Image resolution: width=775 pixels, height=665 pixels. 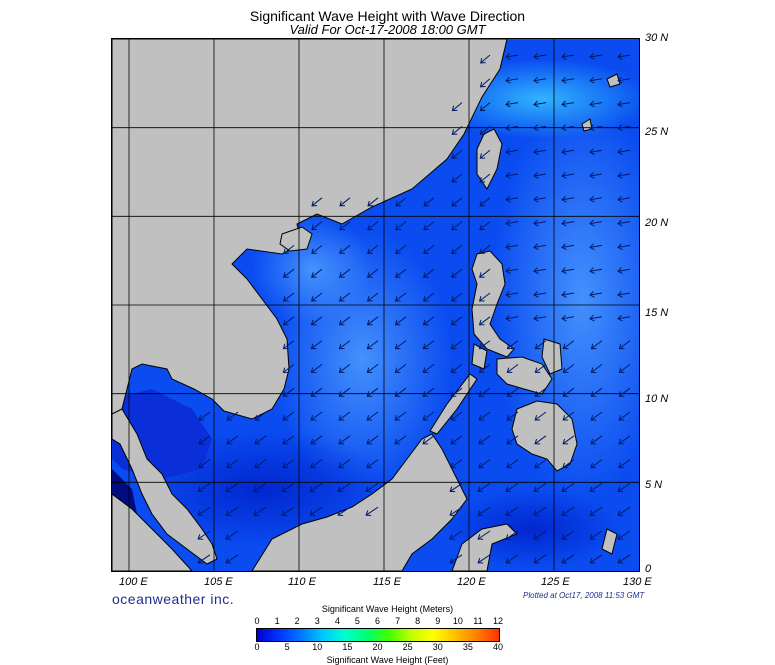 What do you see at coordinates (165, 486) in the screenshot?
I see `land-malay-peninsula` at bounding box center [165, 486].